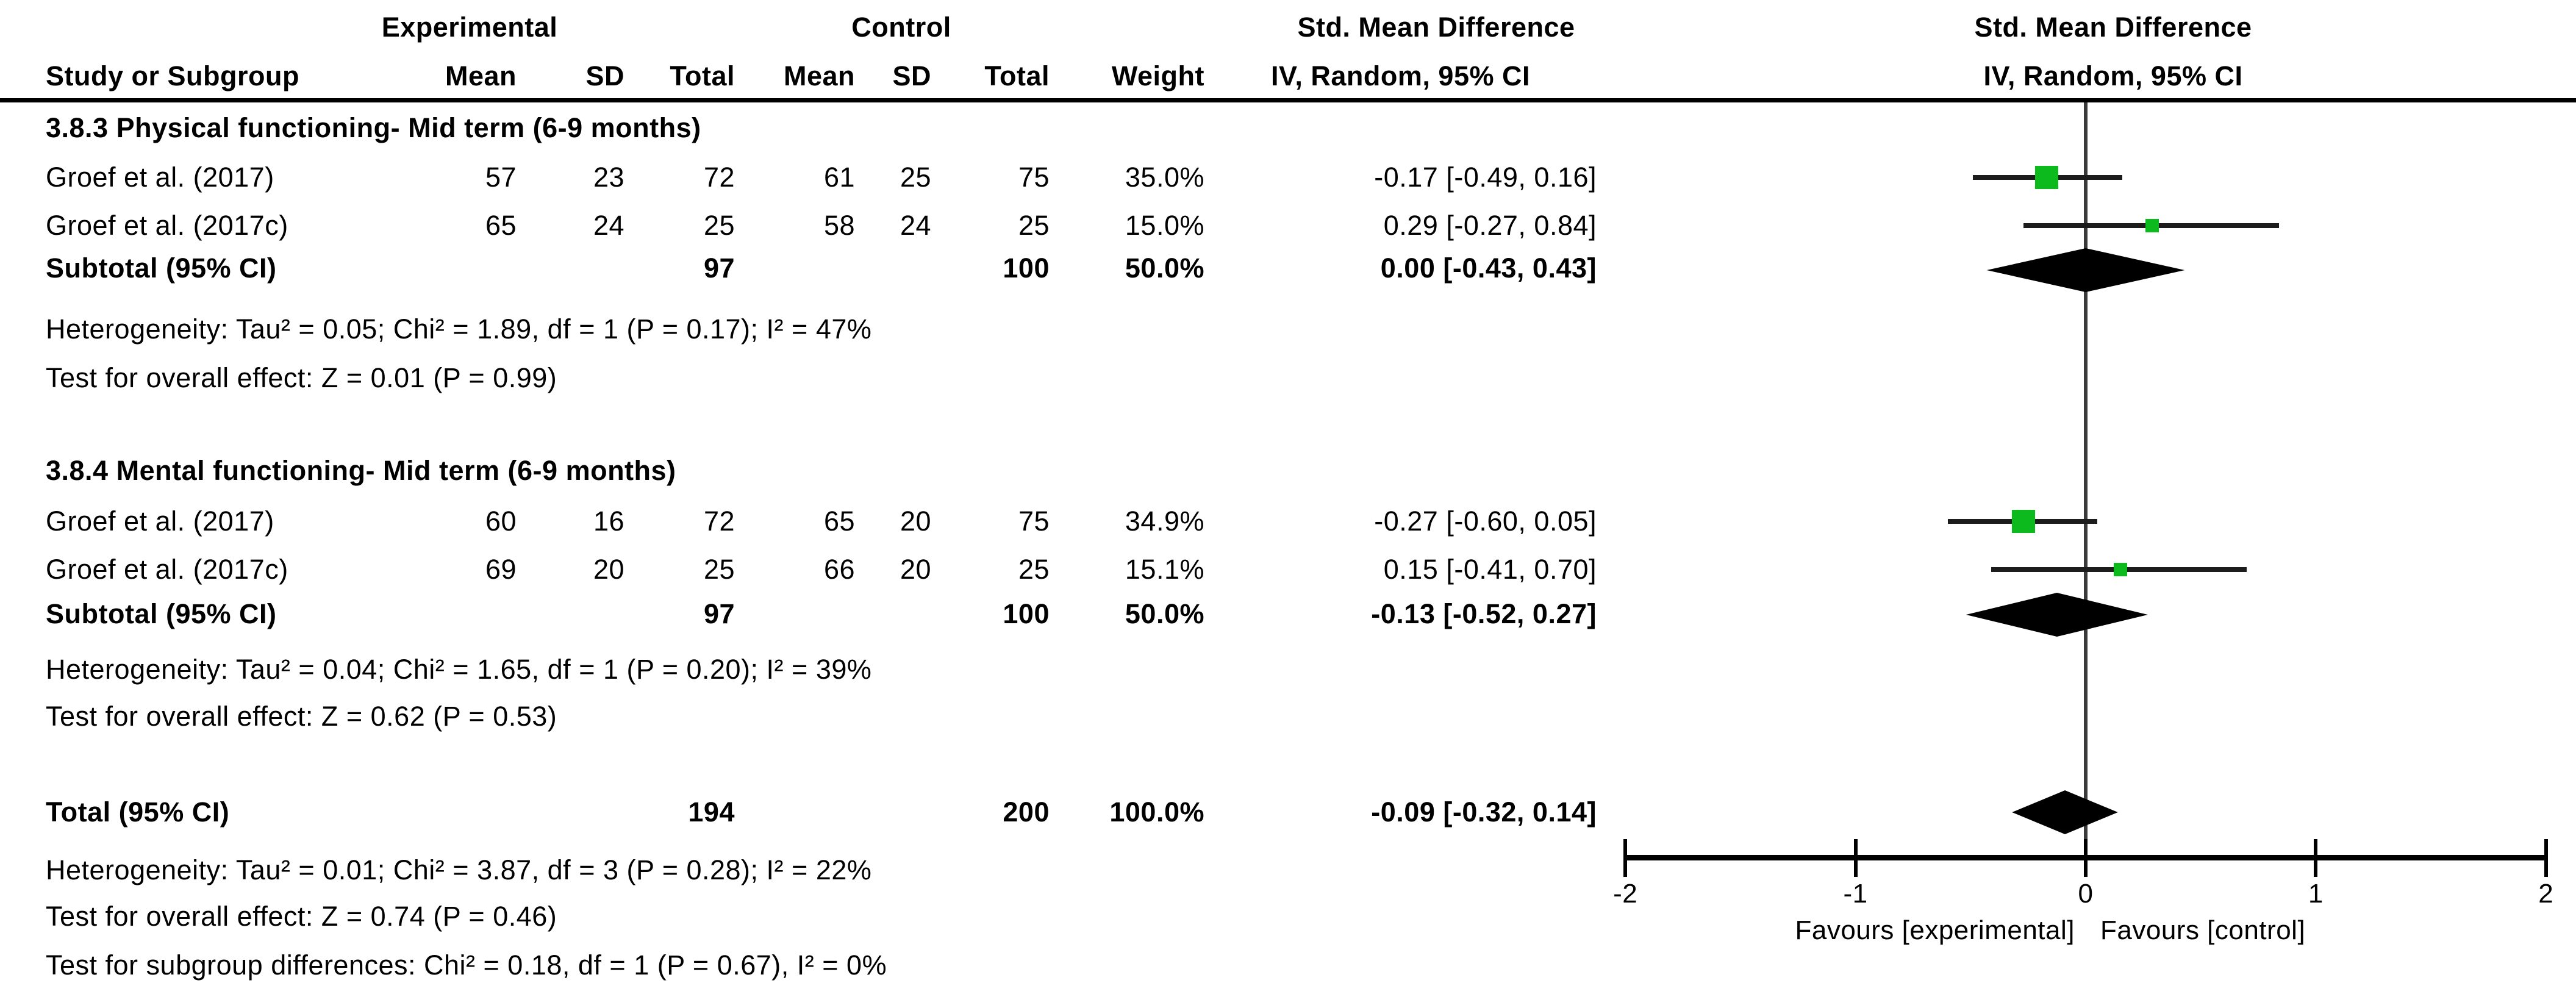 This screenshot has width=2576, height=994. I want to click on col-exp-sd-header: SD, so click(604, 75).